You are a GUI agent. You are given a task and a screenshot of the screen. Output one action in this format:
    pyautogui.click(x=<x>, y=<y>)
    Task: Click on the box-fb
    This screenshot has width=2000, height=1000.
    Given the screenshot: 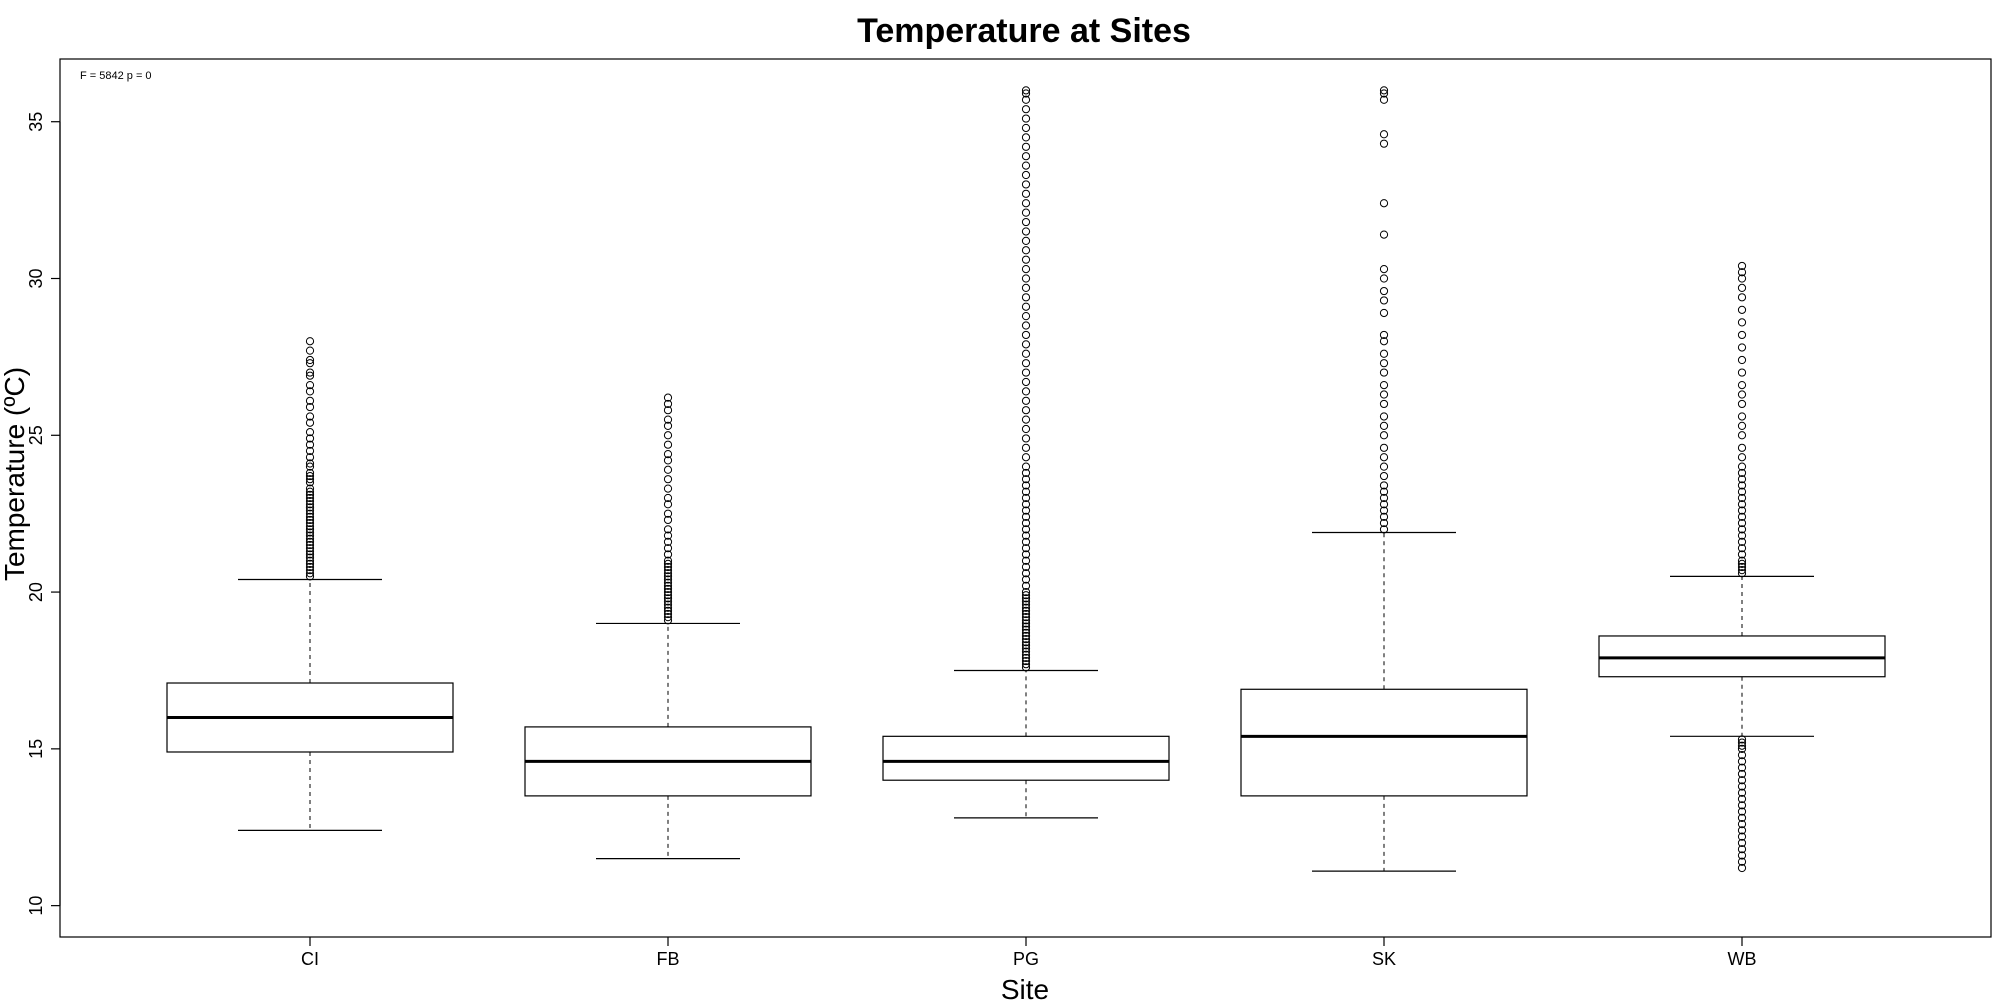 What is the action you would take?
    pyautogui.click(x=668, y=626)
    